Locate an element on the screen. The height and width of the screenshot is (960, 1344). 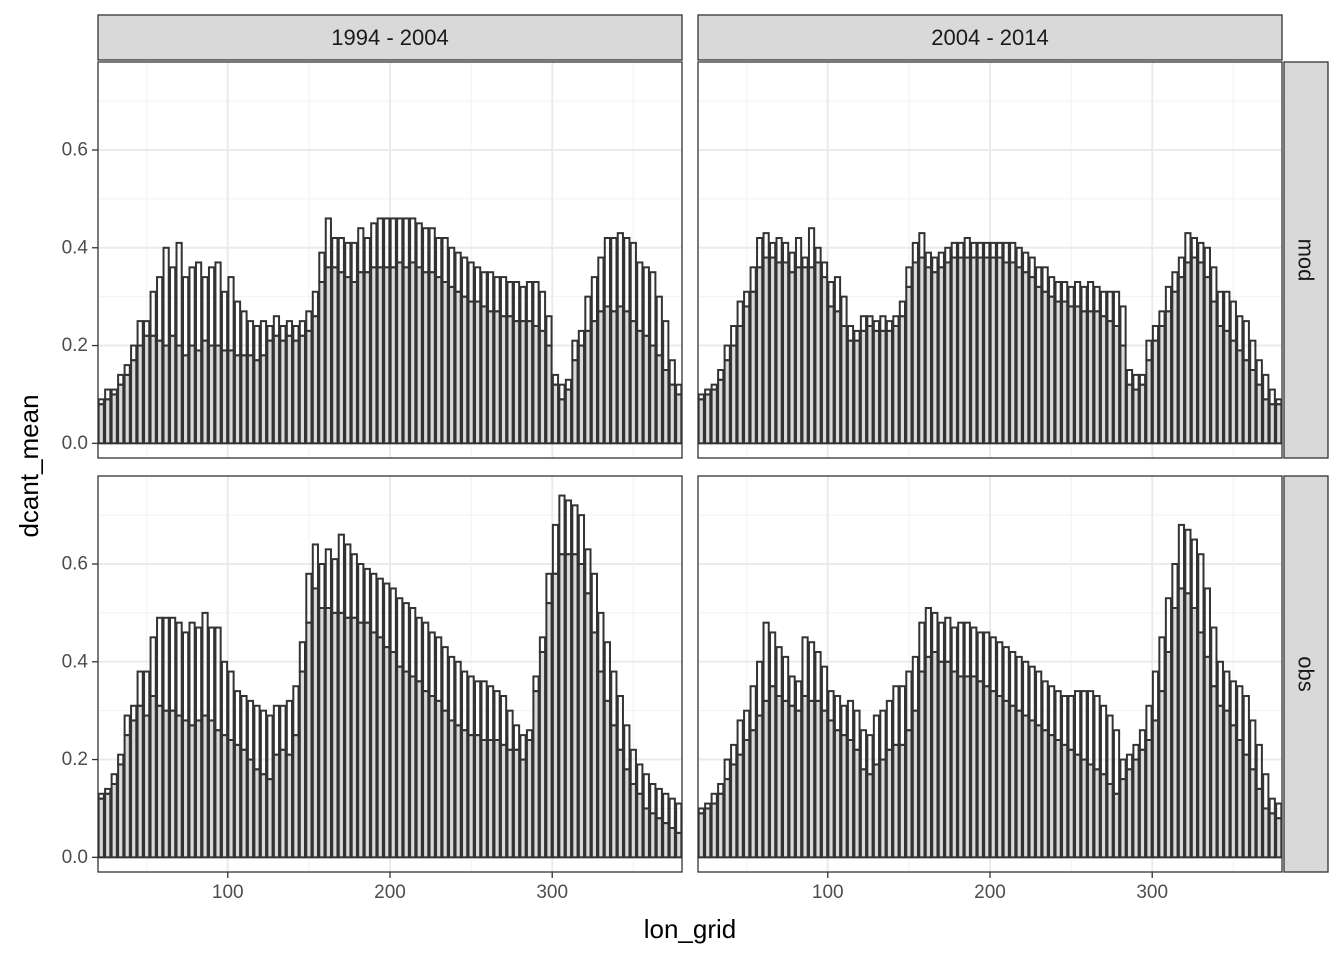
x-tick-label: 300 is located at coordinates (1152, 892).